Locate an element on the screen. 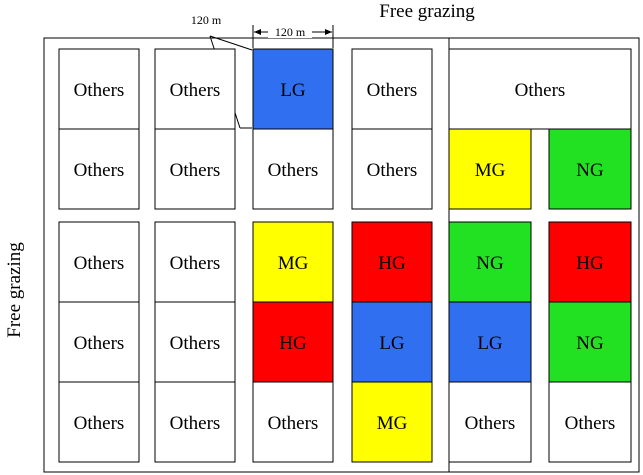 The image size is (643, 475). left-edge-label: Free grazing is located at coordinates (14, 290).